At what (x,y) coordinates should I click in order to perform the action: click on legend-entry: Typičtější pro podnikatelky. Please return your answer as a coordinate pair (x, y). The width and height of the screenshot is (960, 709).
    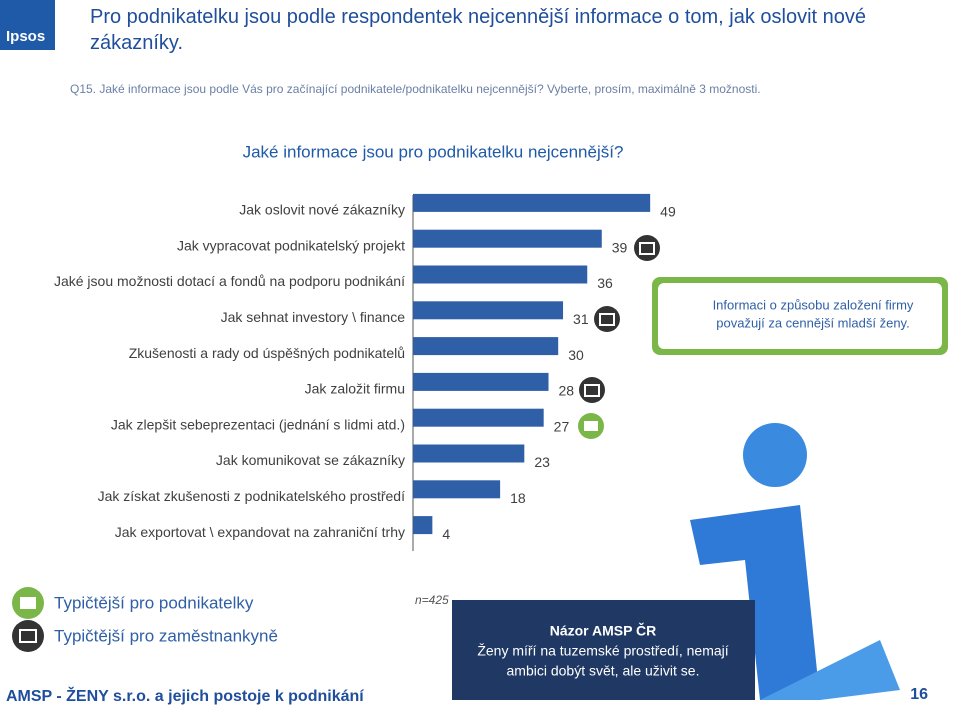
    Looking at the image, I should click on (154, 602).